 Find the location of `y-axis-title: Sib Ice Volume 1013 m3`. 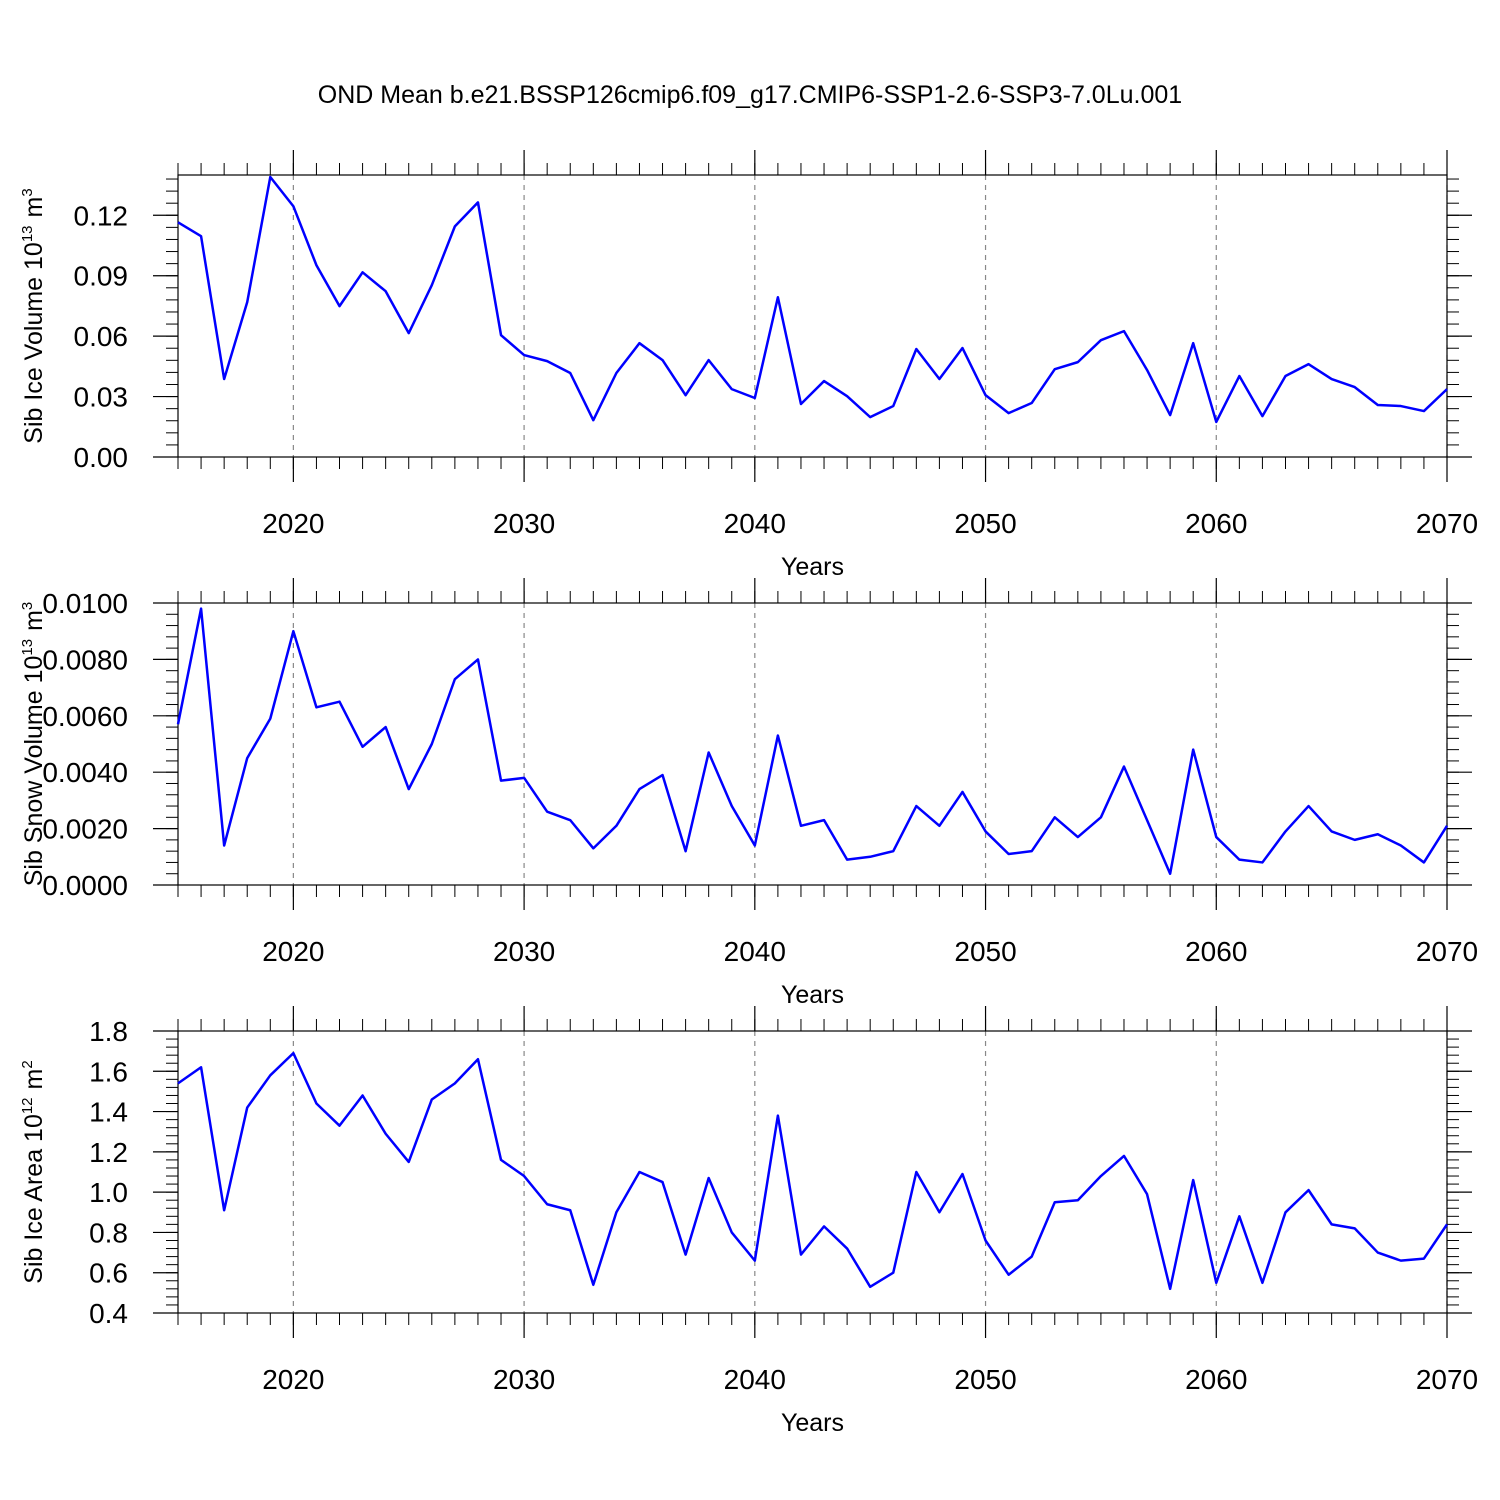

y-axis-title: Sib Ice Volume 1013 m3 is located at coordinates (33, 315).